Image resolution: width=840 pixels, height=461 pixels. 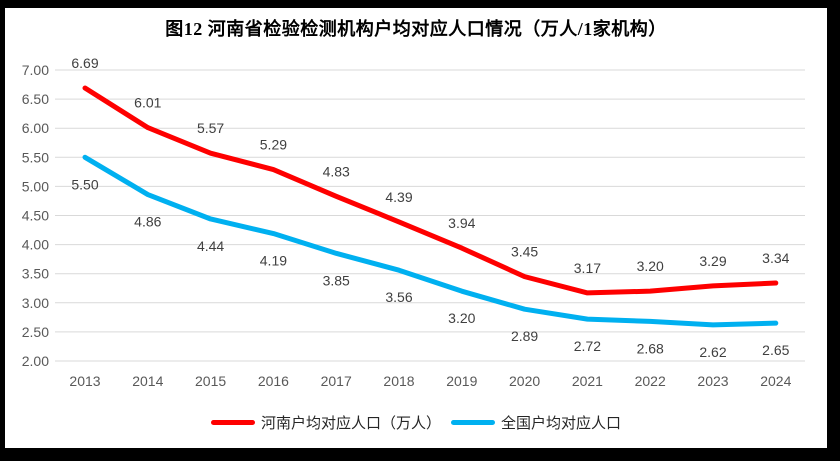 What do you see at coordinates (273, 381) in the screenshot?
I see `x-tick-label: 2016` at bounding box center [273, 381].